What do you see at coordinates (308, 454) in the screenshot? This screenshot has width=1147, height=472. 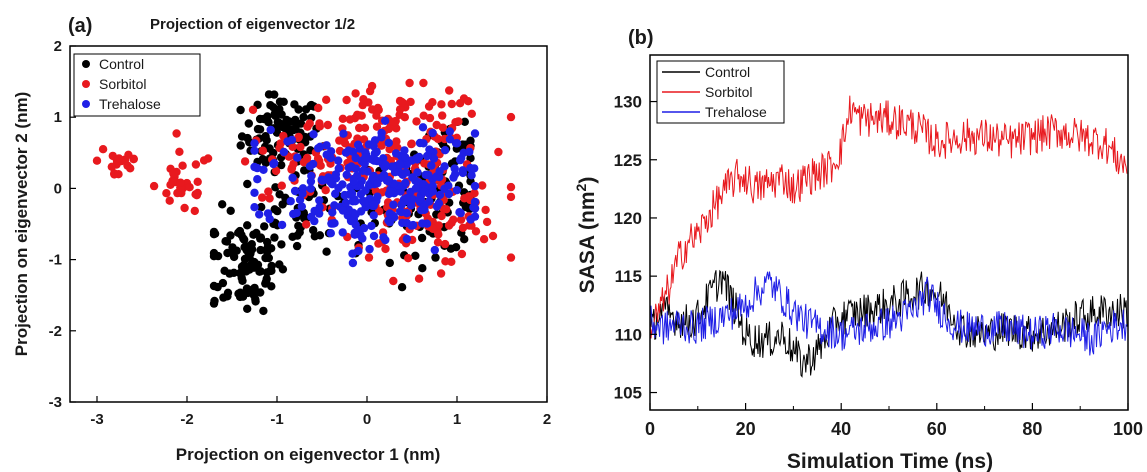 I see `panel-a-xlabel: Projection on eigenvector 1 (nm)` at bounding box center [308, 454].